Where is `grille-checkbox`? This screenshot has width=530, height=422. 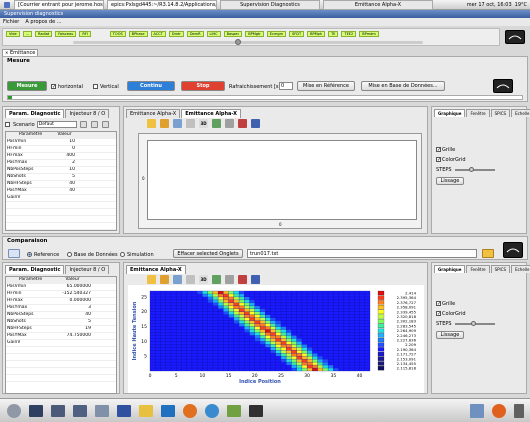 grille-checkbox is located at coordinates (438, 149).